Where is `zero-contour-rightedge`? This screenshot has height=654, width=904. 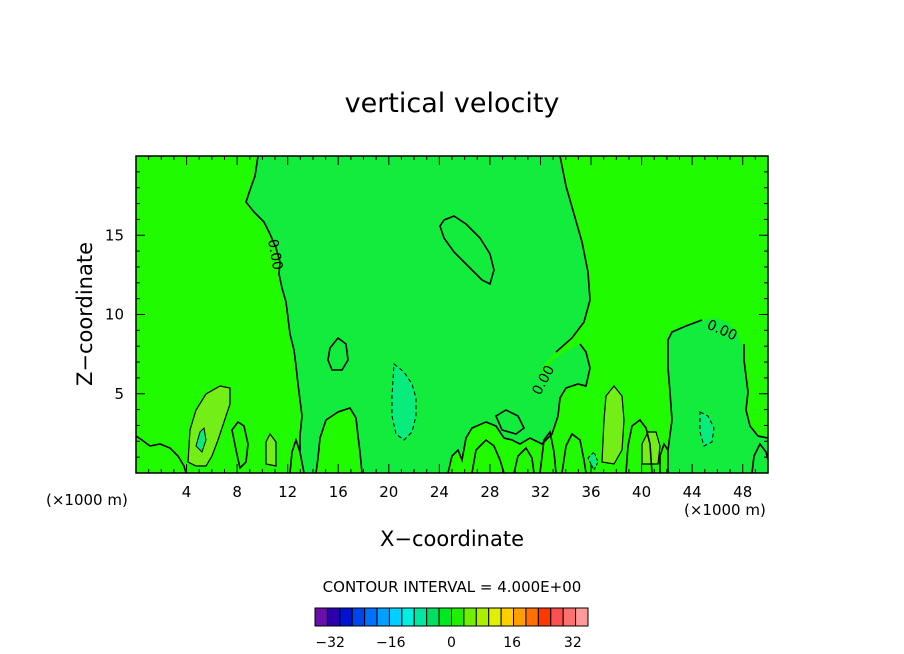
zero-contour-rightedge is located at coordinates (760, 458).